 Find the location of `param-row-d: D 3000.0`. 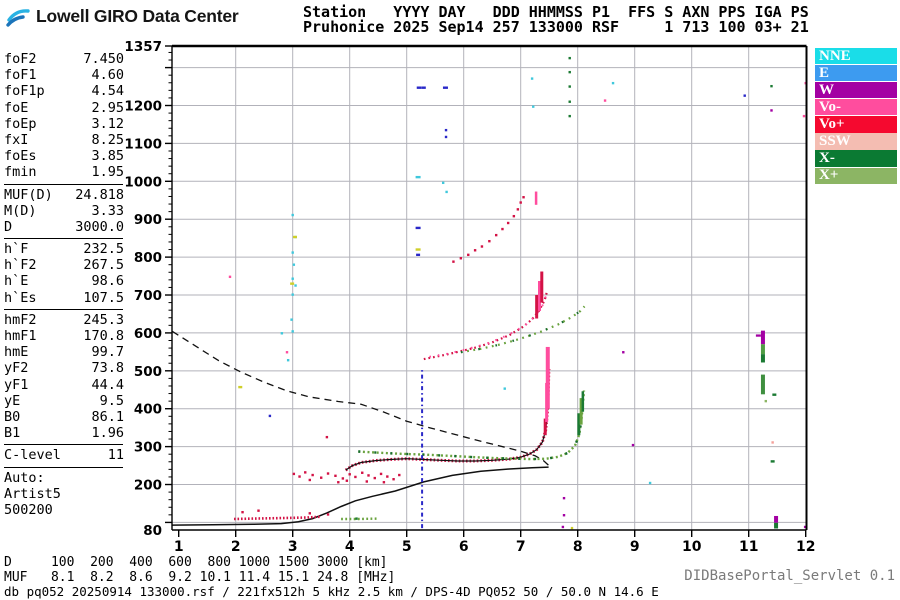

param-row-d: D 3000.0 is located at coordinates (64, 227).